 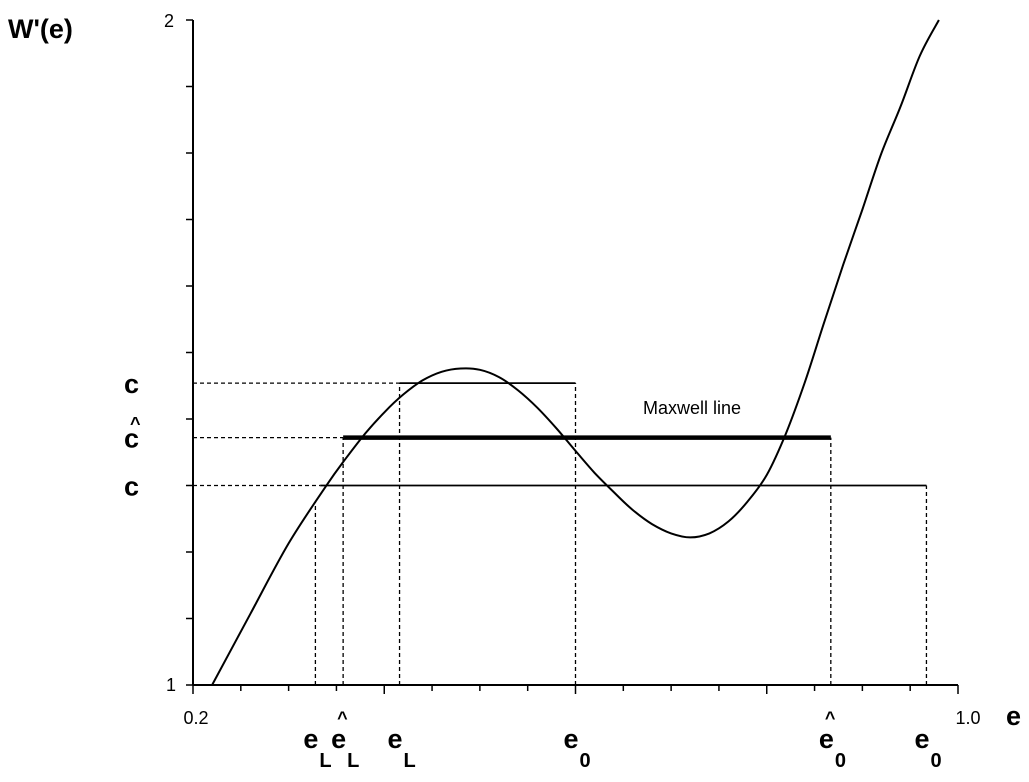 I want to click on maxwell-line-annotation: Maxwell line, so click(x=692, y=408).